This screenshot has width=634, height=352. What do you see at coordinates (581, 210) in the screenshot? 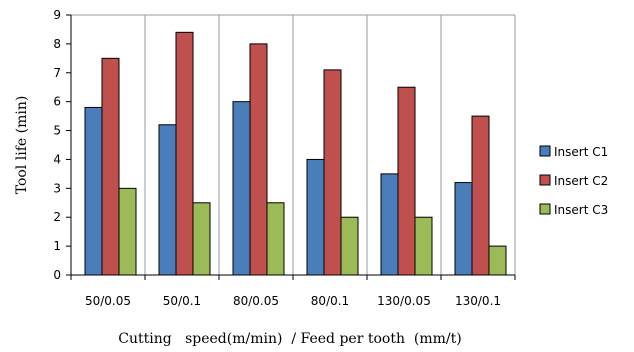
I see `legend-label: Insert C3` at bounding box center [581, 210].